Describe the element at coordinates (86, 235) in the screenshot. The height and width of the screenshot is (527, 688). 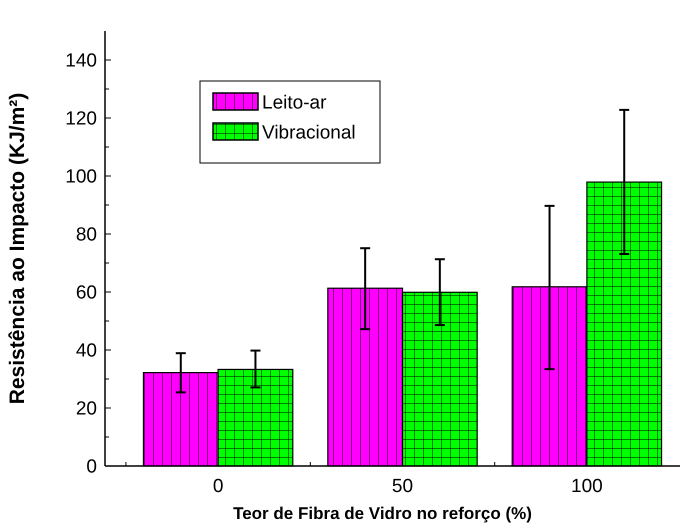
I see `y-tick-label: 80` at that location.